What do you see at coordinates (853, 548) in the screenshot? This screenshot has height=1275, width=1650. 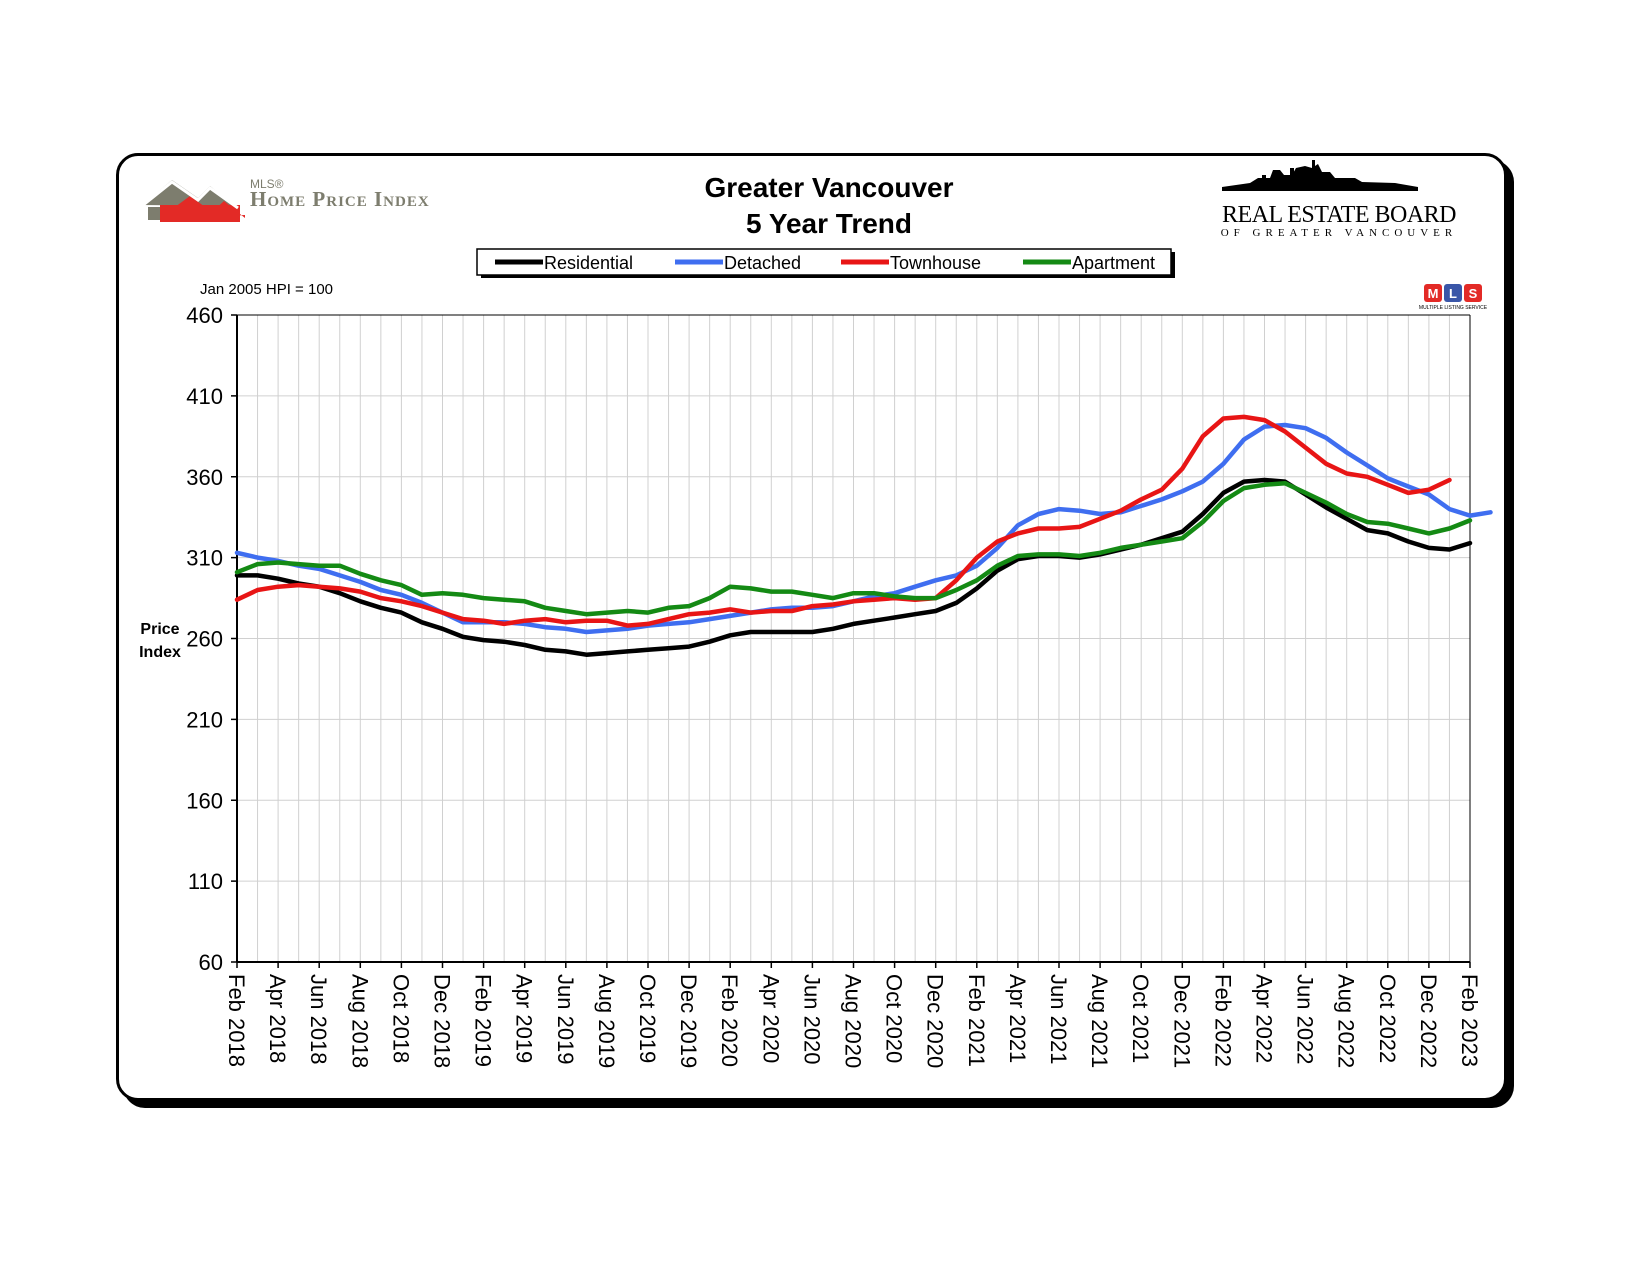 I see `series-line-apartment` at bounding box center [853, 548].